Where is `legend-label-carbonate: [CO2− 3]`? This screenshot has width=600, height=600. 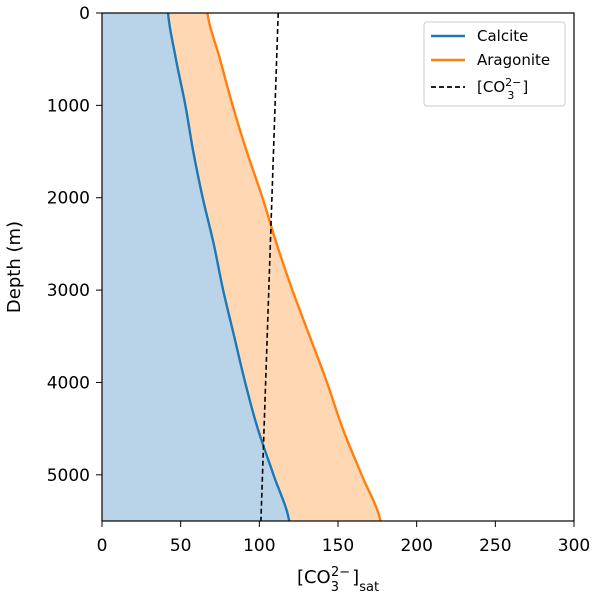 legend-label-carbonate: [CO2− 3] is located at coordinates (502, 89).